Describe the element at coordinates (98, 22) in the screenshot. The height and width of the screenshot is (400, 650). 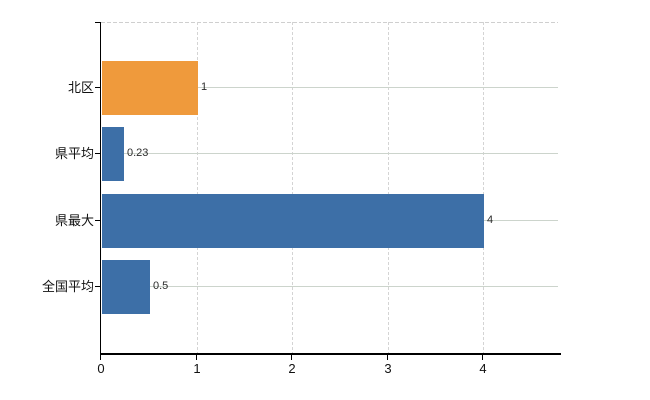
I see `y-axis-top-tick` at that location.